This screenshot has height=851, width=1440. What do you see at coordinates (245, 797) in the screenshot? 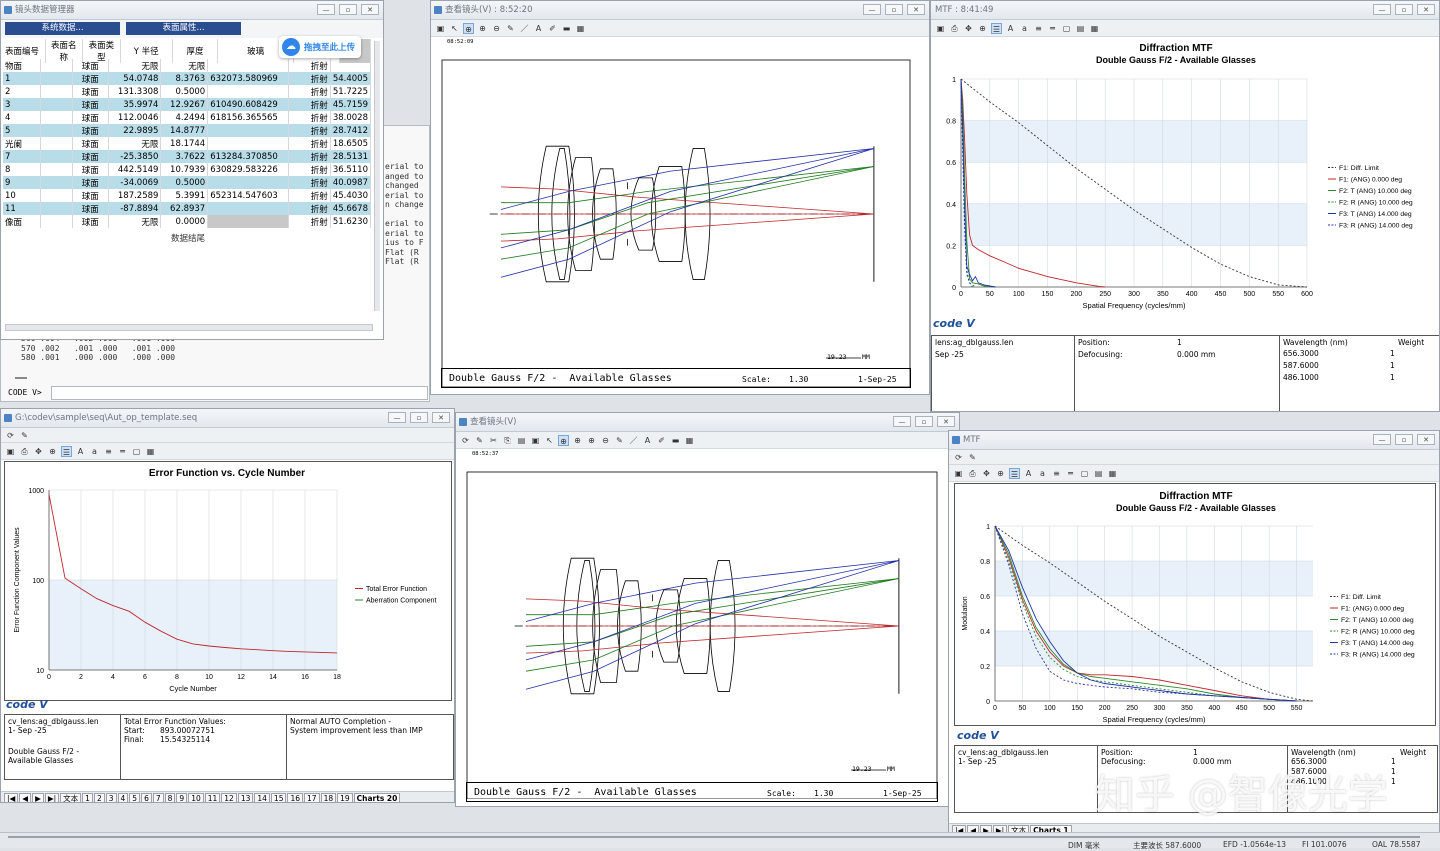
I see `tab-13: 13` at bounding box center [245, 797].